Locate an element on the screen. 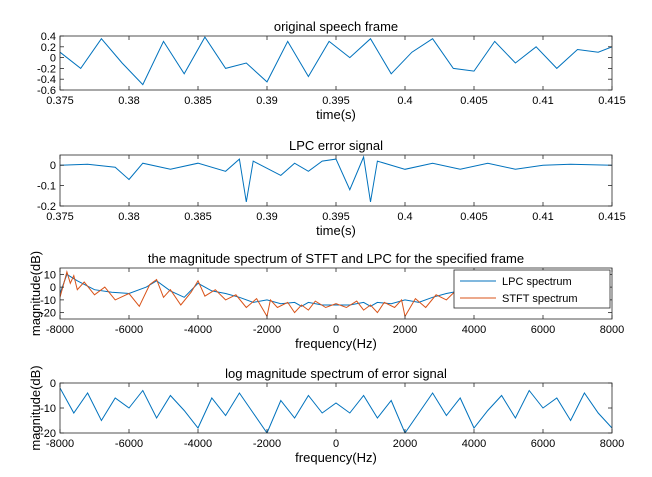 This screenshot has width=652, height=477. subplot-title: log magnitude spectrum of error signal is located at coordinates (336, 373).